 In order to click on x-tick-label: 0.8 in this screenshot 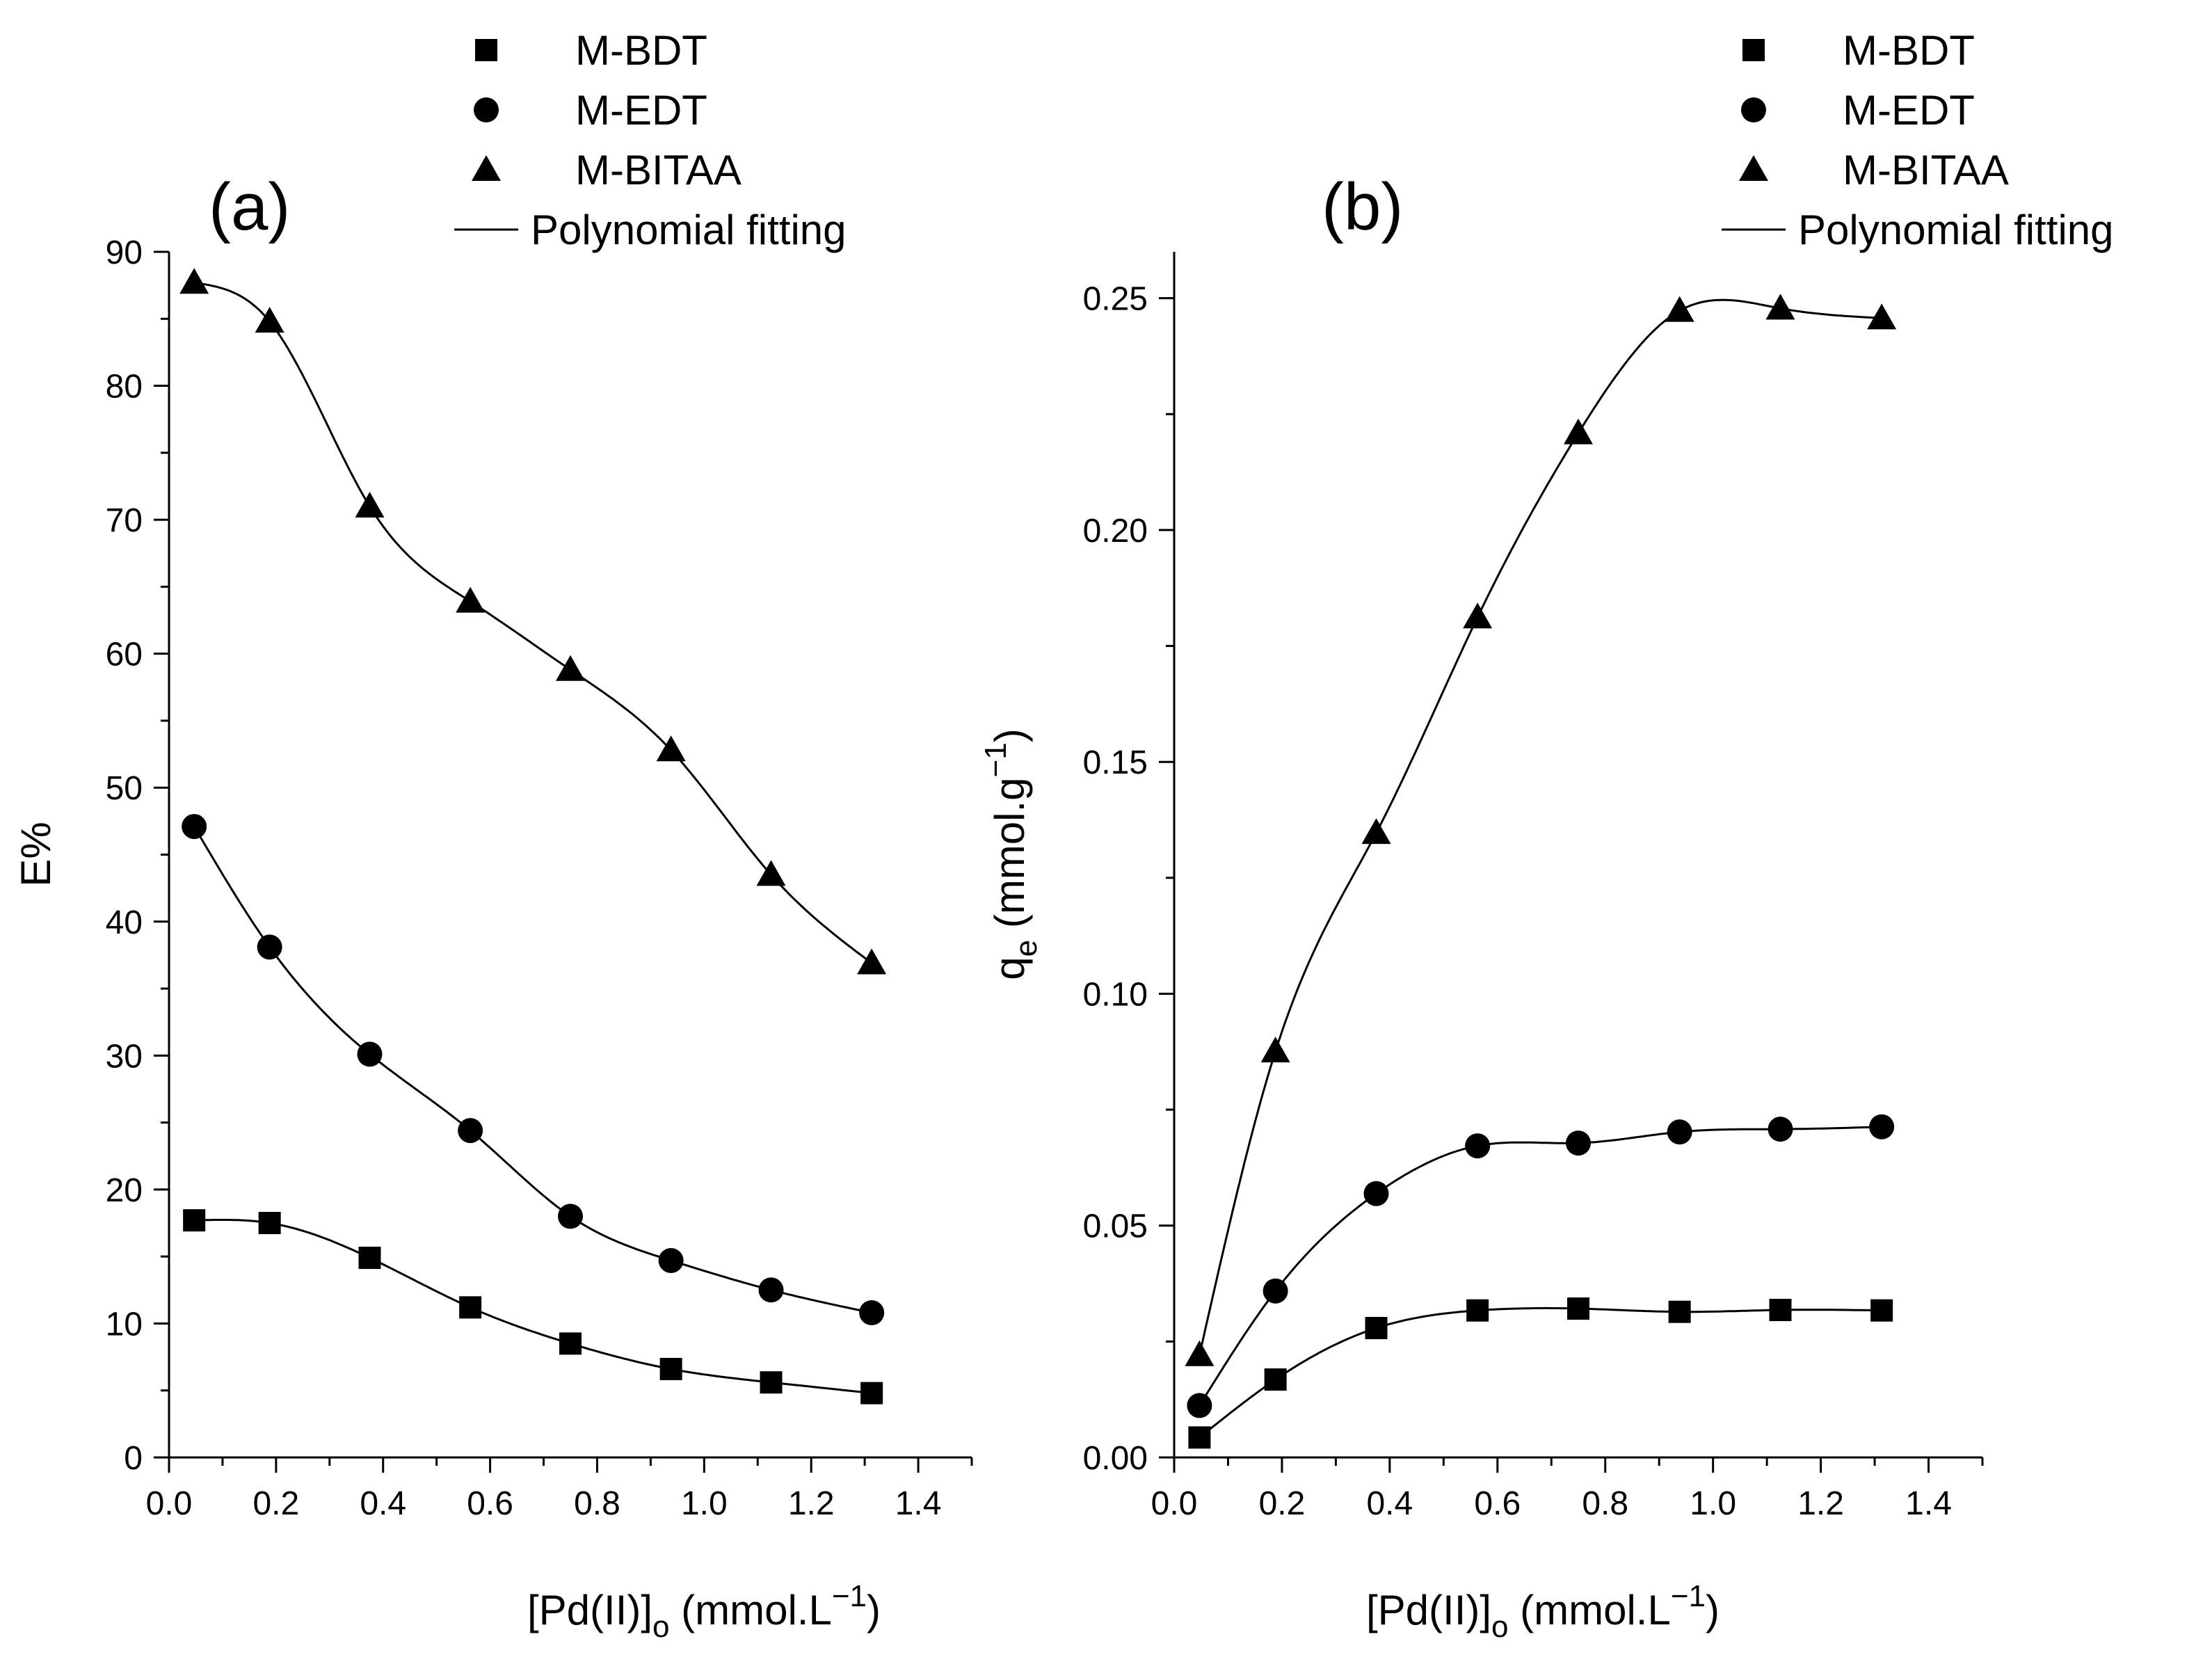, I will do `click(597, 1503)`.